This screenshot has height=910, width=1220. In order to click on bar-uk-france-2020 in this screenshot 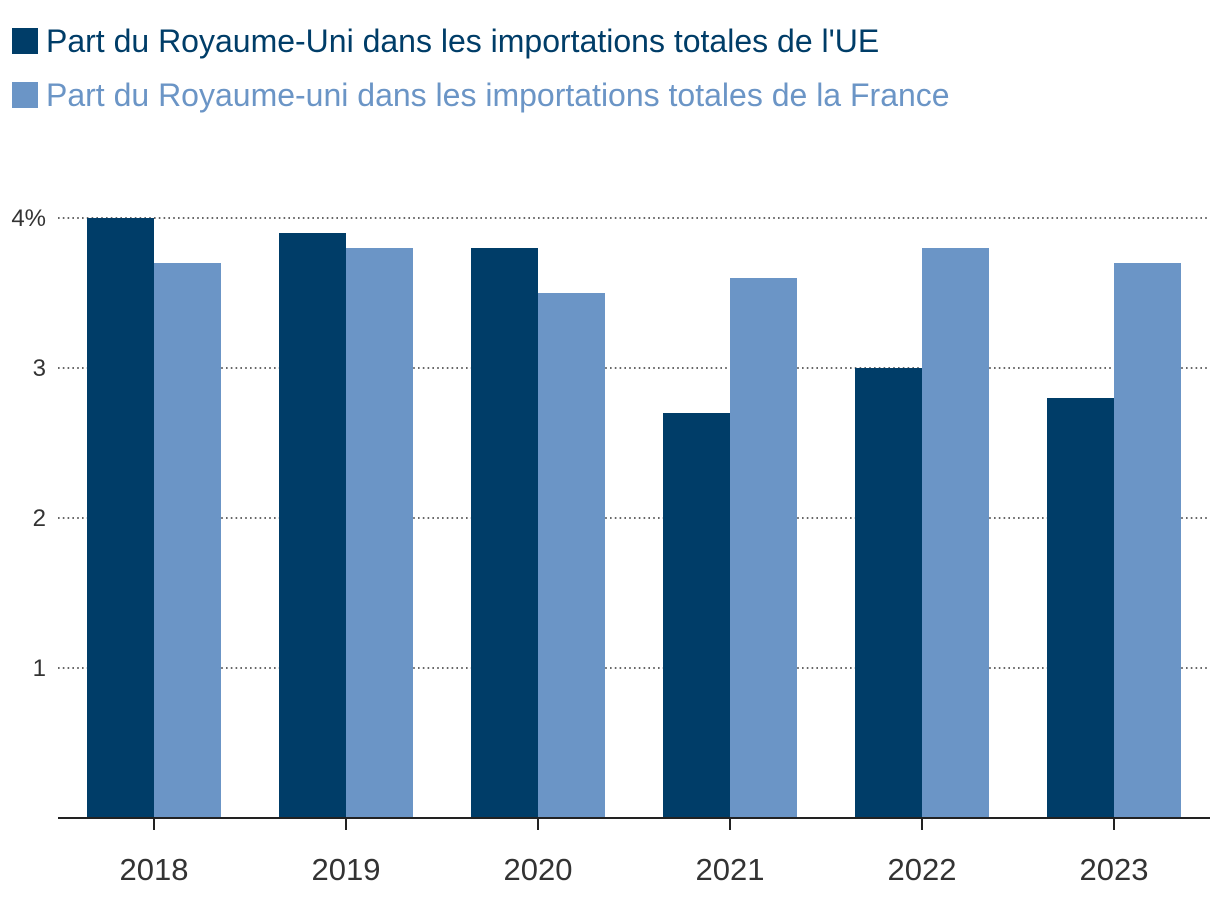, I will do `click(571, 555)`.